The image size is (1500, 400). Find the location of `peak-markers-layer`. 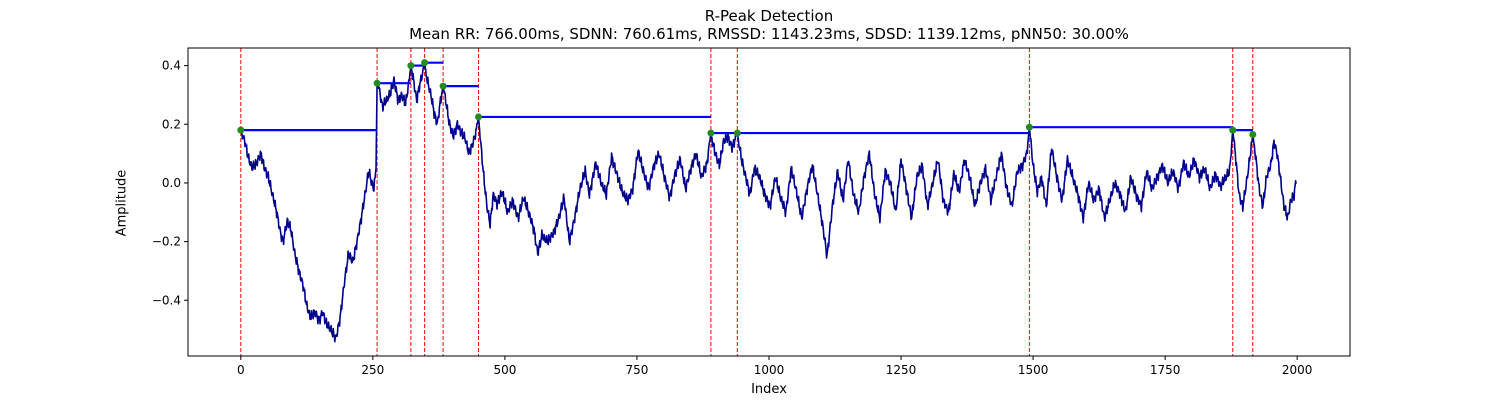

peak-markers-layer is located at coordinates (747, 99).